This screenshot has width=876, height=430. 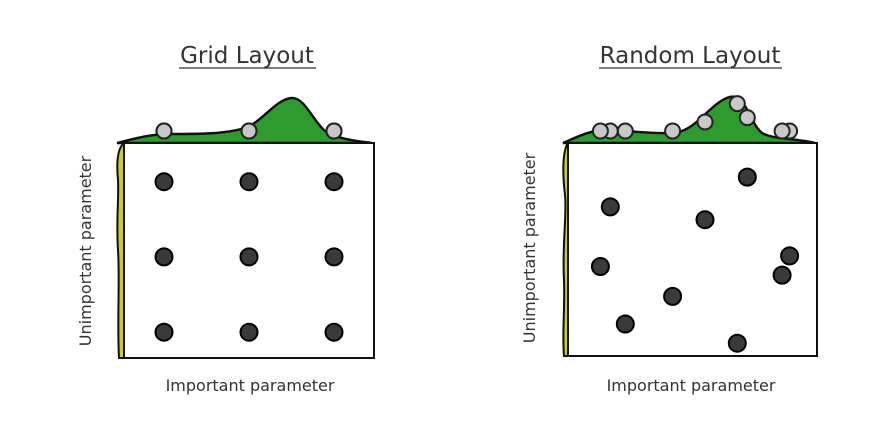 I want to click on random-x-axis-label: Important parameter, so click(x=691, y=385).